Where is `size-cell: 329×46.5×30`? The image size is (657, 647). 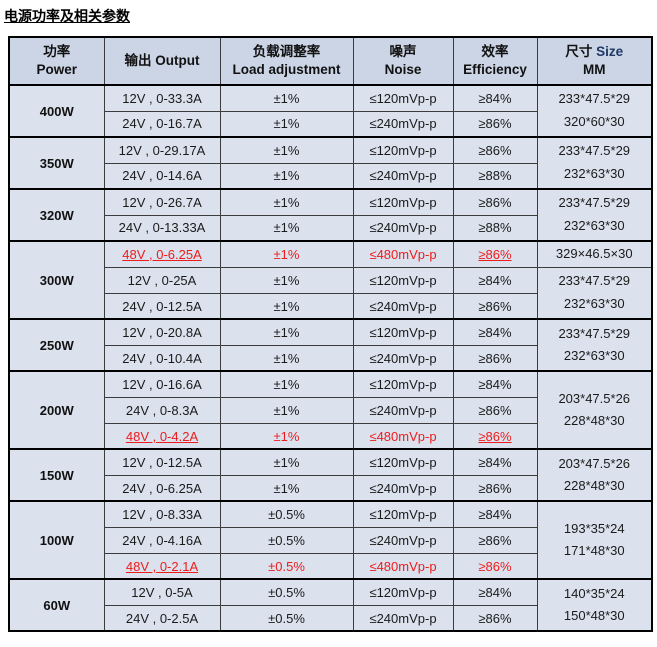
size-cell: 329×46.5×30 is located at coordinates (594, 253).